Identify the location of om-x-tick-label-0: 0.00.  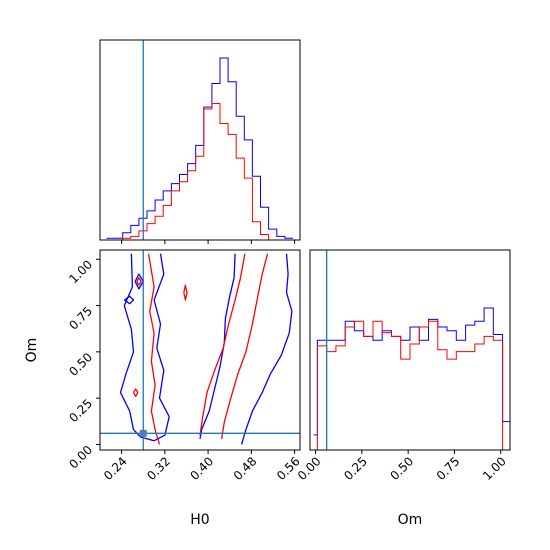
(309, 468).